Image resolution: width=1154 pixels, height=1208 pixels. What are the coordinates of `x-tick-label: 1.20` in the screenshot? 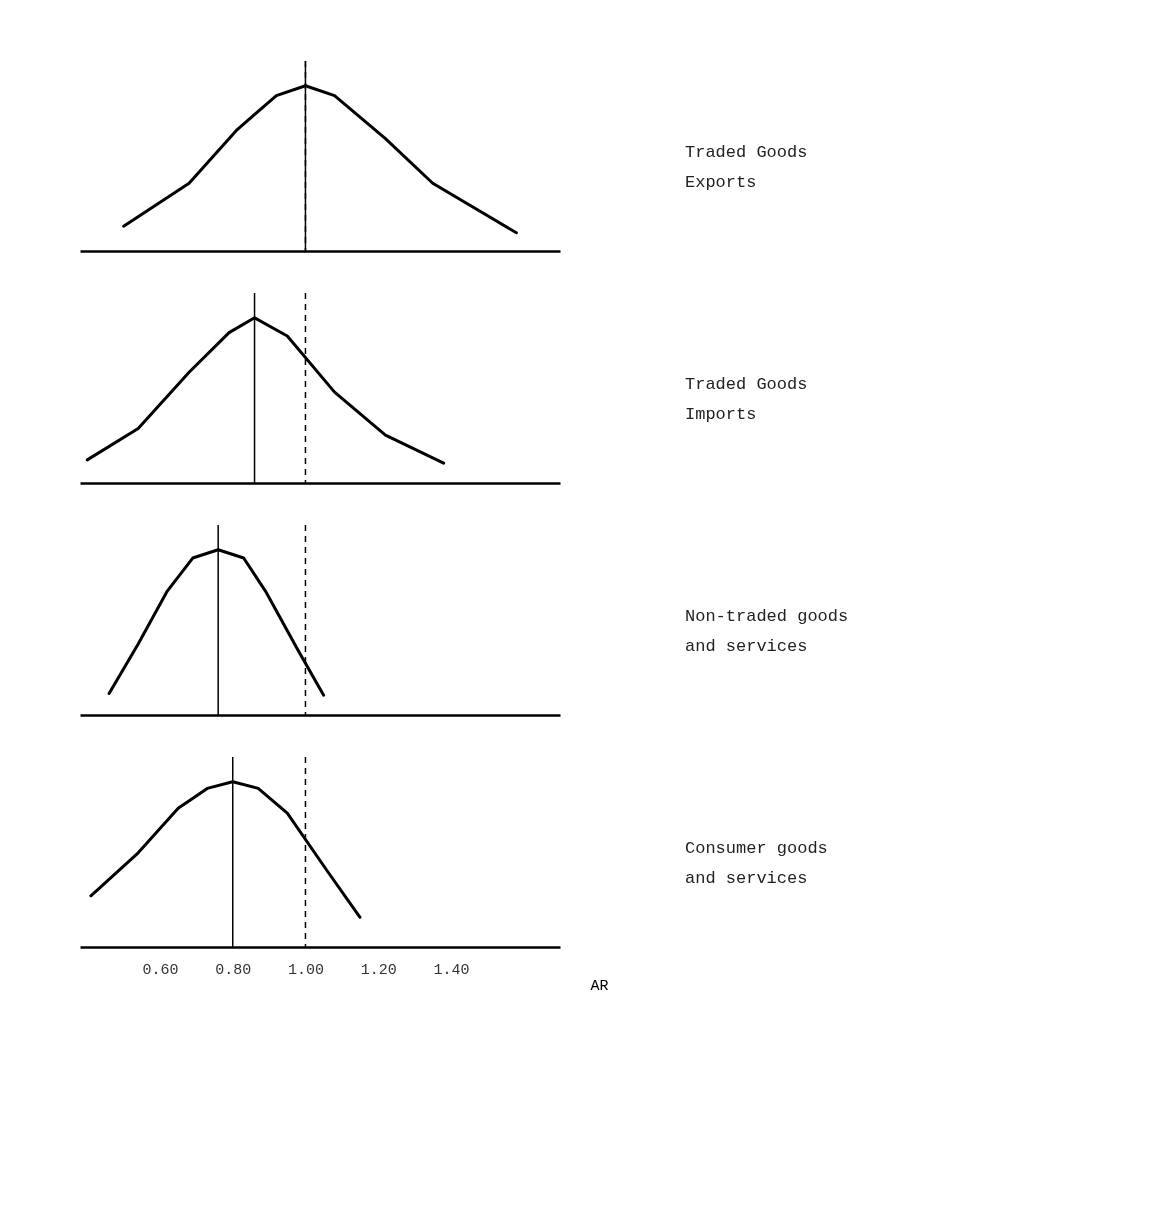 It's located at (378, 970).